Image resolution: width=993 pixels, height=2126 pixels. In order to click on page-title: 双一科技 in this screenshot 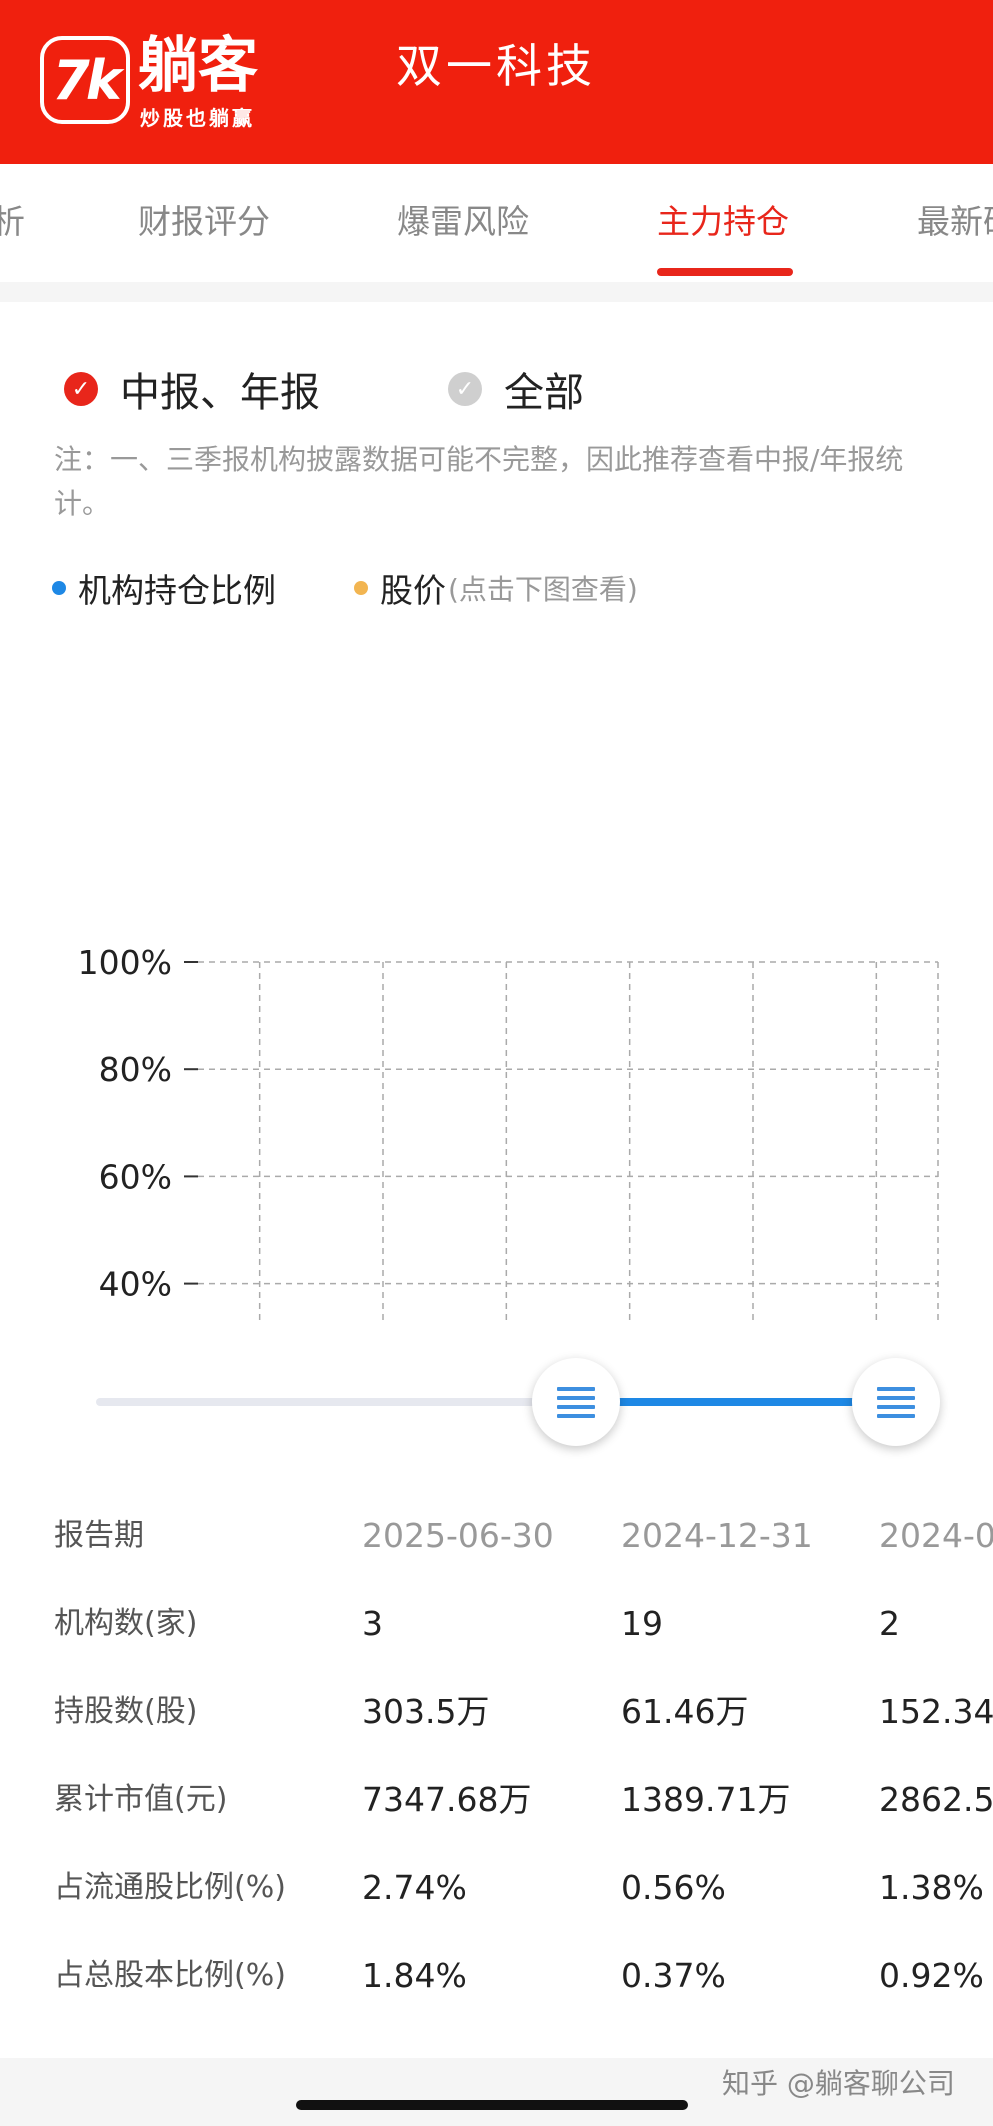, I will do `click(496, 66)`.